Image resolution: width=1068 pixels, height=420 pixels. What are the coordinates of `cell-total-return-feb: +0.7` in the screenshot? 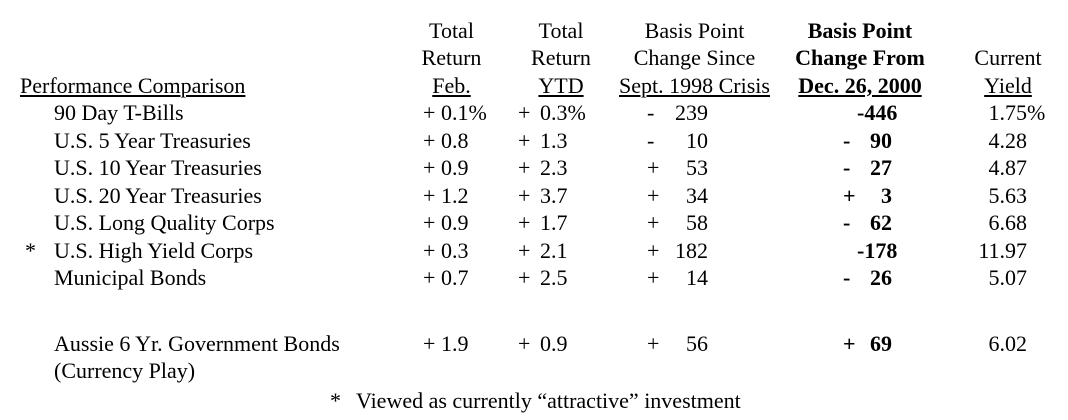 It's located at (451, 278).